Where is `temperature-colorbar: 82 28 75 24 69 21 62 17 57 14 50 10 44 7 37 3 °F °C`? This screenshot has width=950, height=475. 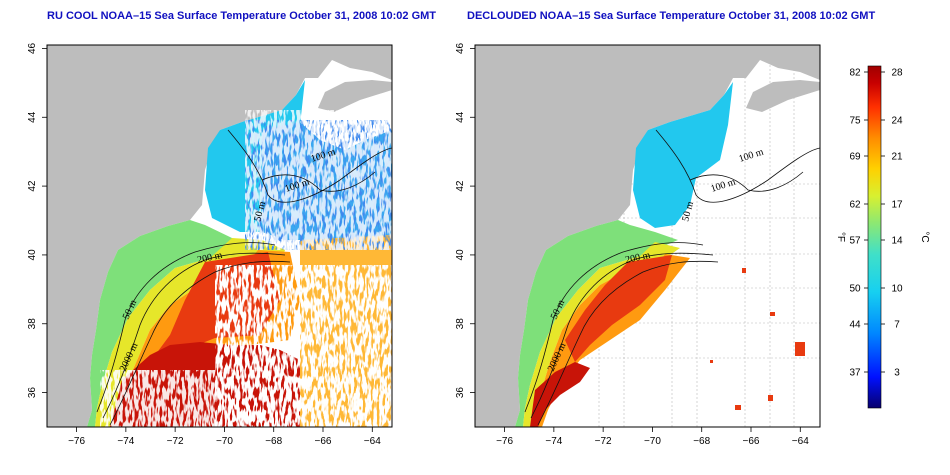 temperature-colorbar: 82 28 75 24 69 21 62 17 57 14 50 10 44 7 37 3 °F °C is located at coordinates (882, 237).